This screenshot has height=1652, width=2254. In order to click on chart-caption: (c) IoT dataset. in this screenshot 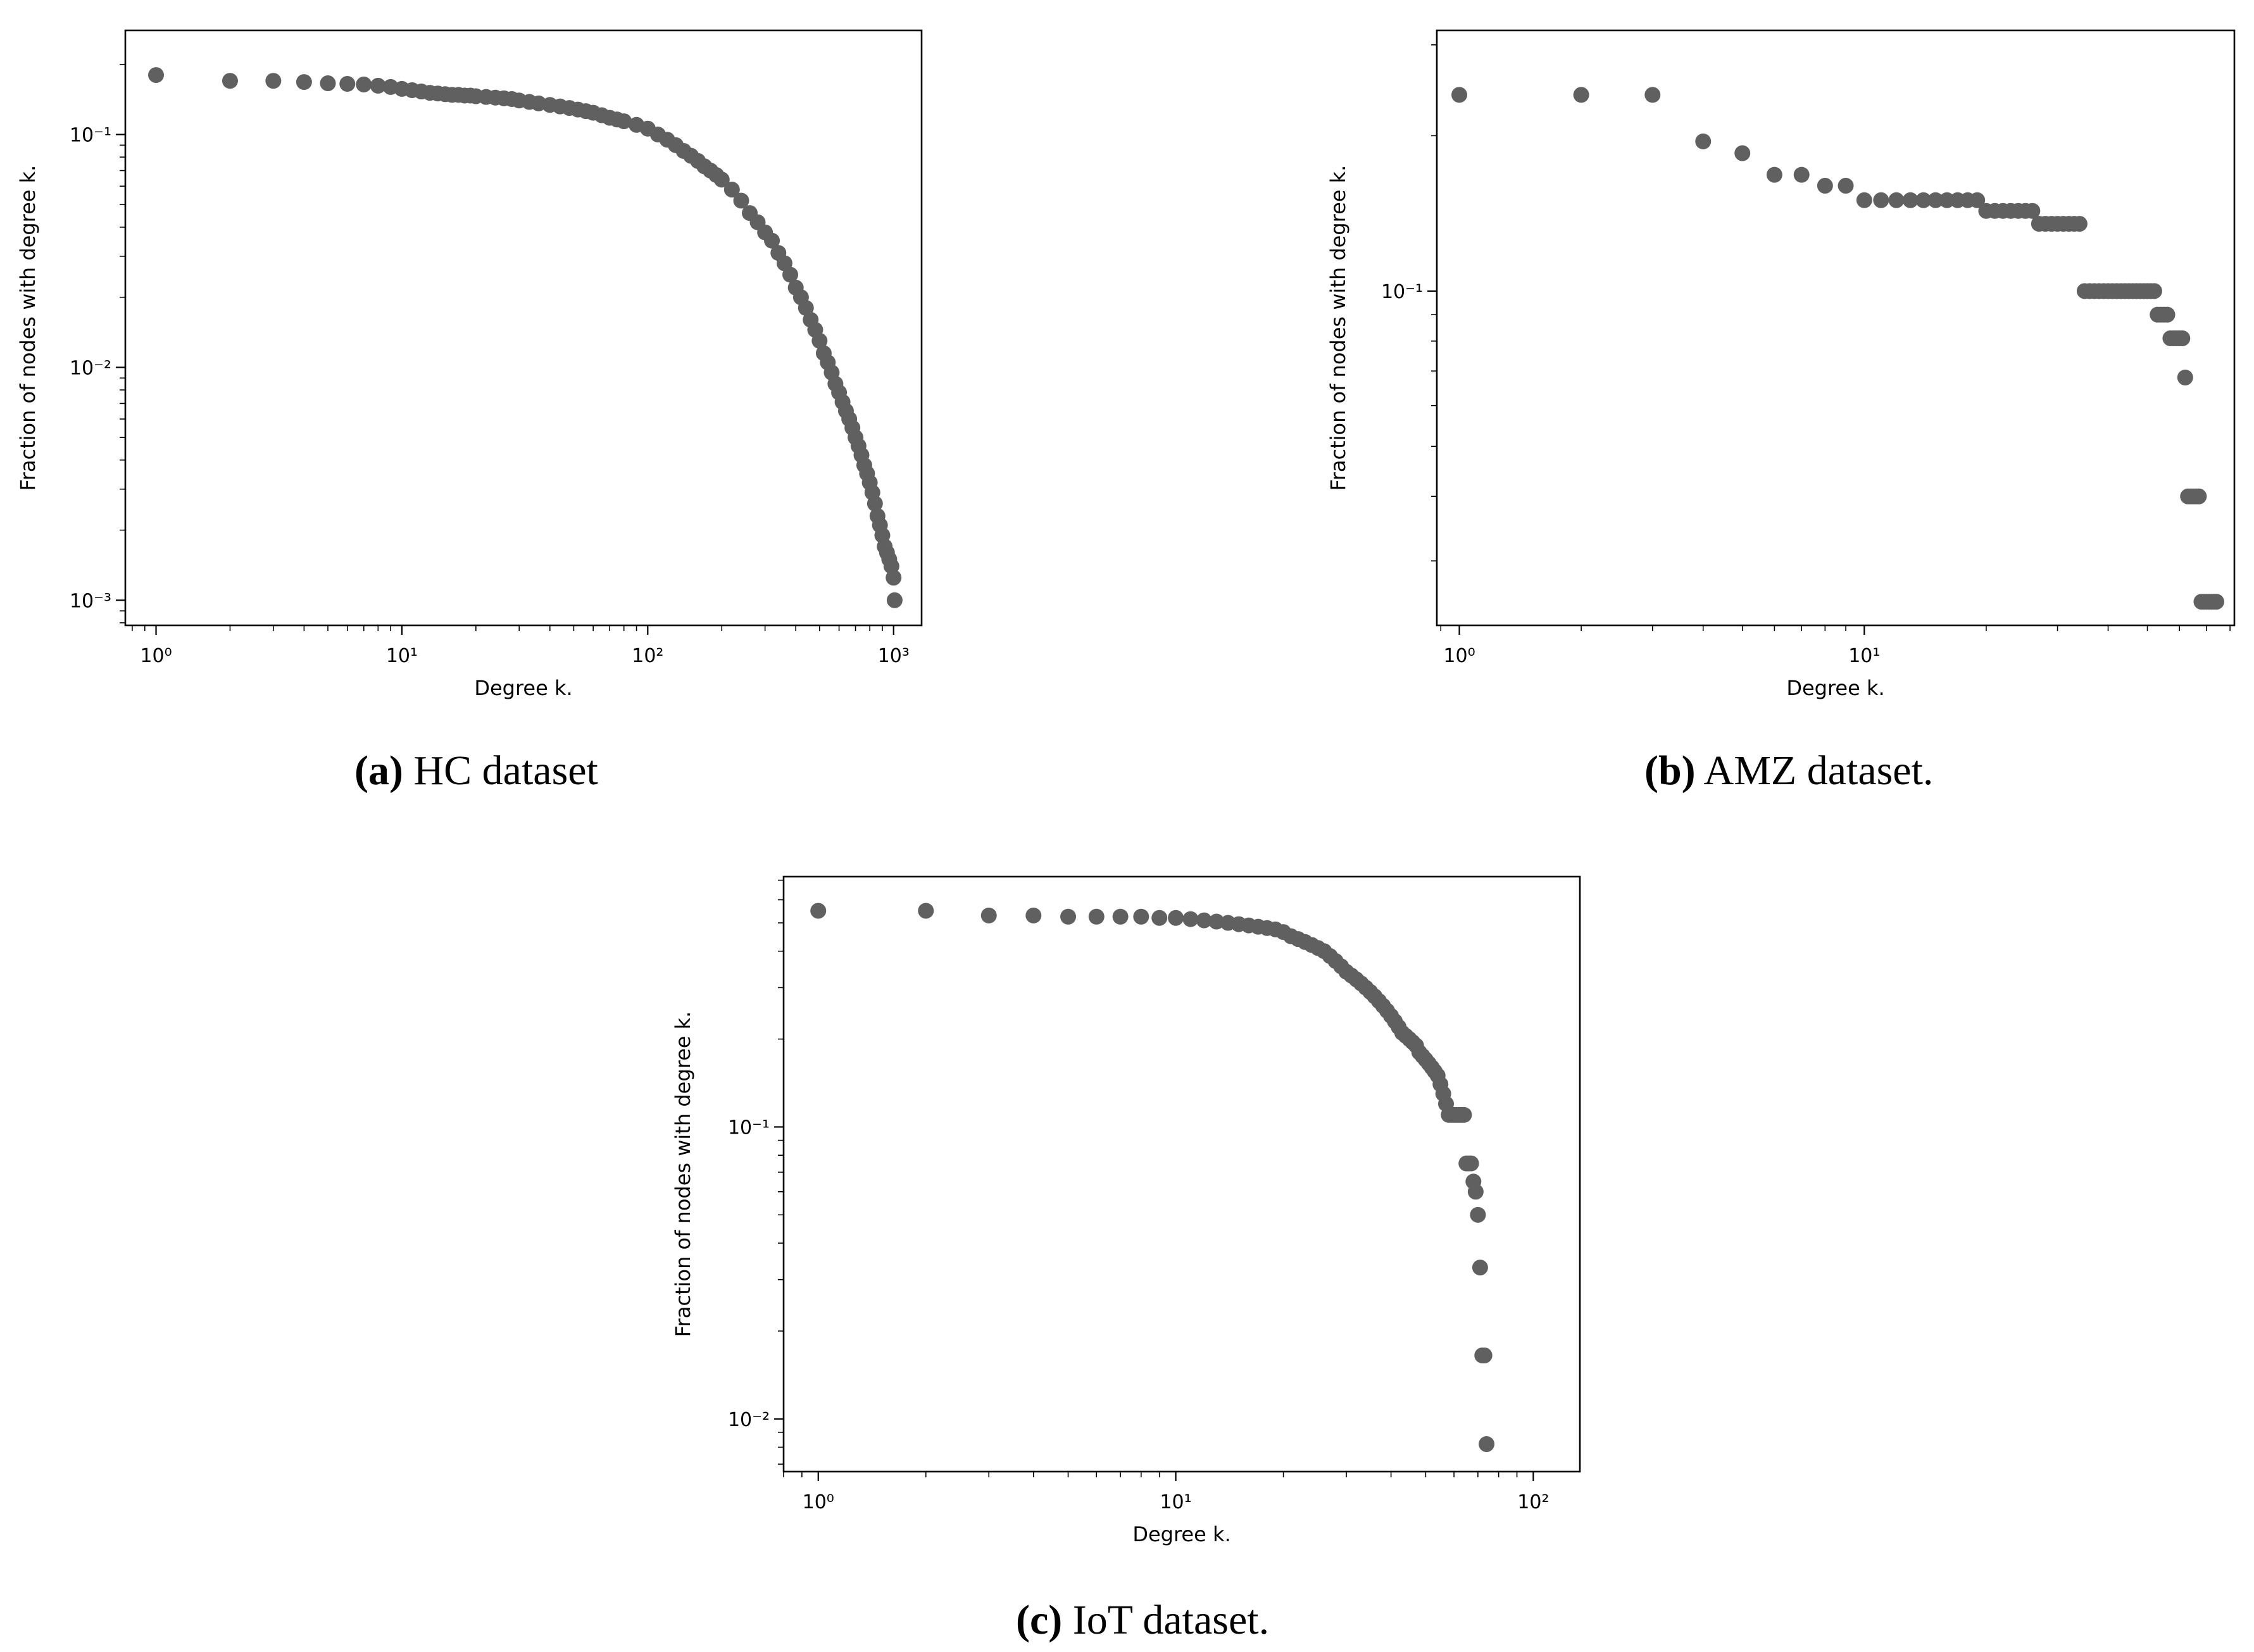, I will do `click(1142, 1620)`.